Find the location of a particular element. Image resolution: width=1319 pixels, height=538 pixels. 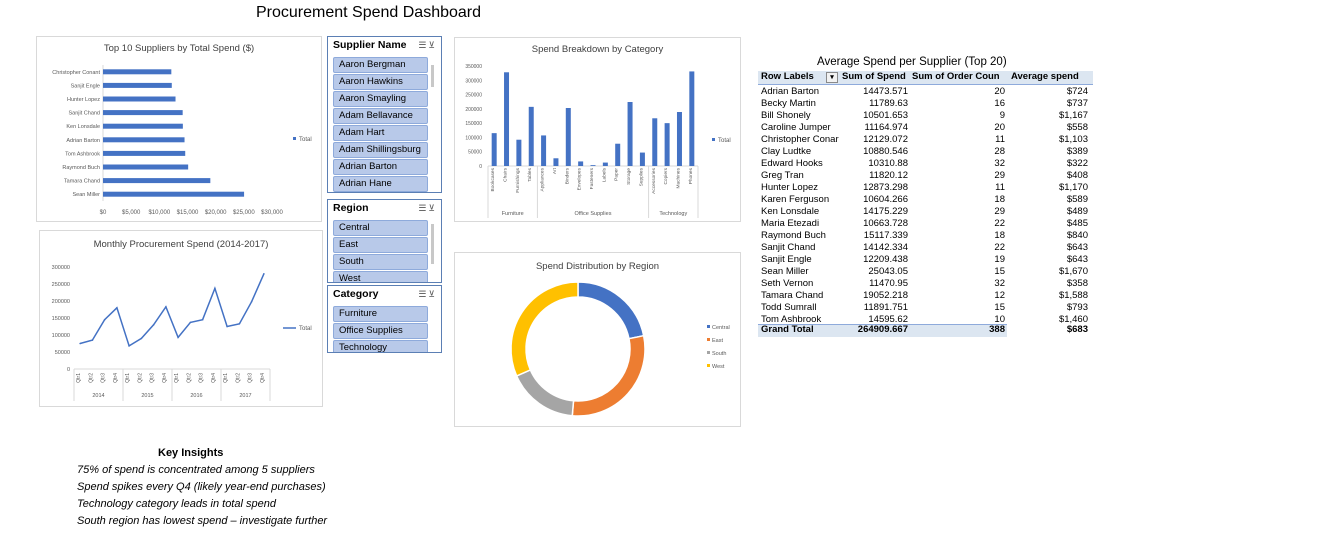

x-tick-label: Bookcases is located at coordinates (493, 179).